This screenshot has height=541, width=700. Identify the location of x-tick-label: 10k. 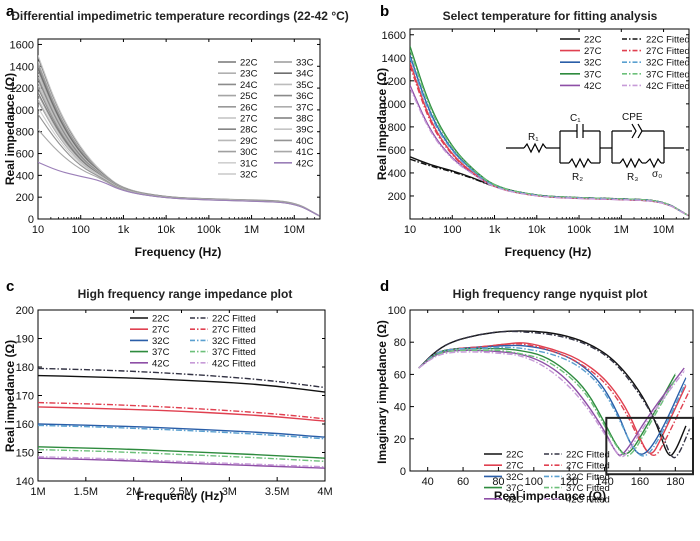
(166, 230).